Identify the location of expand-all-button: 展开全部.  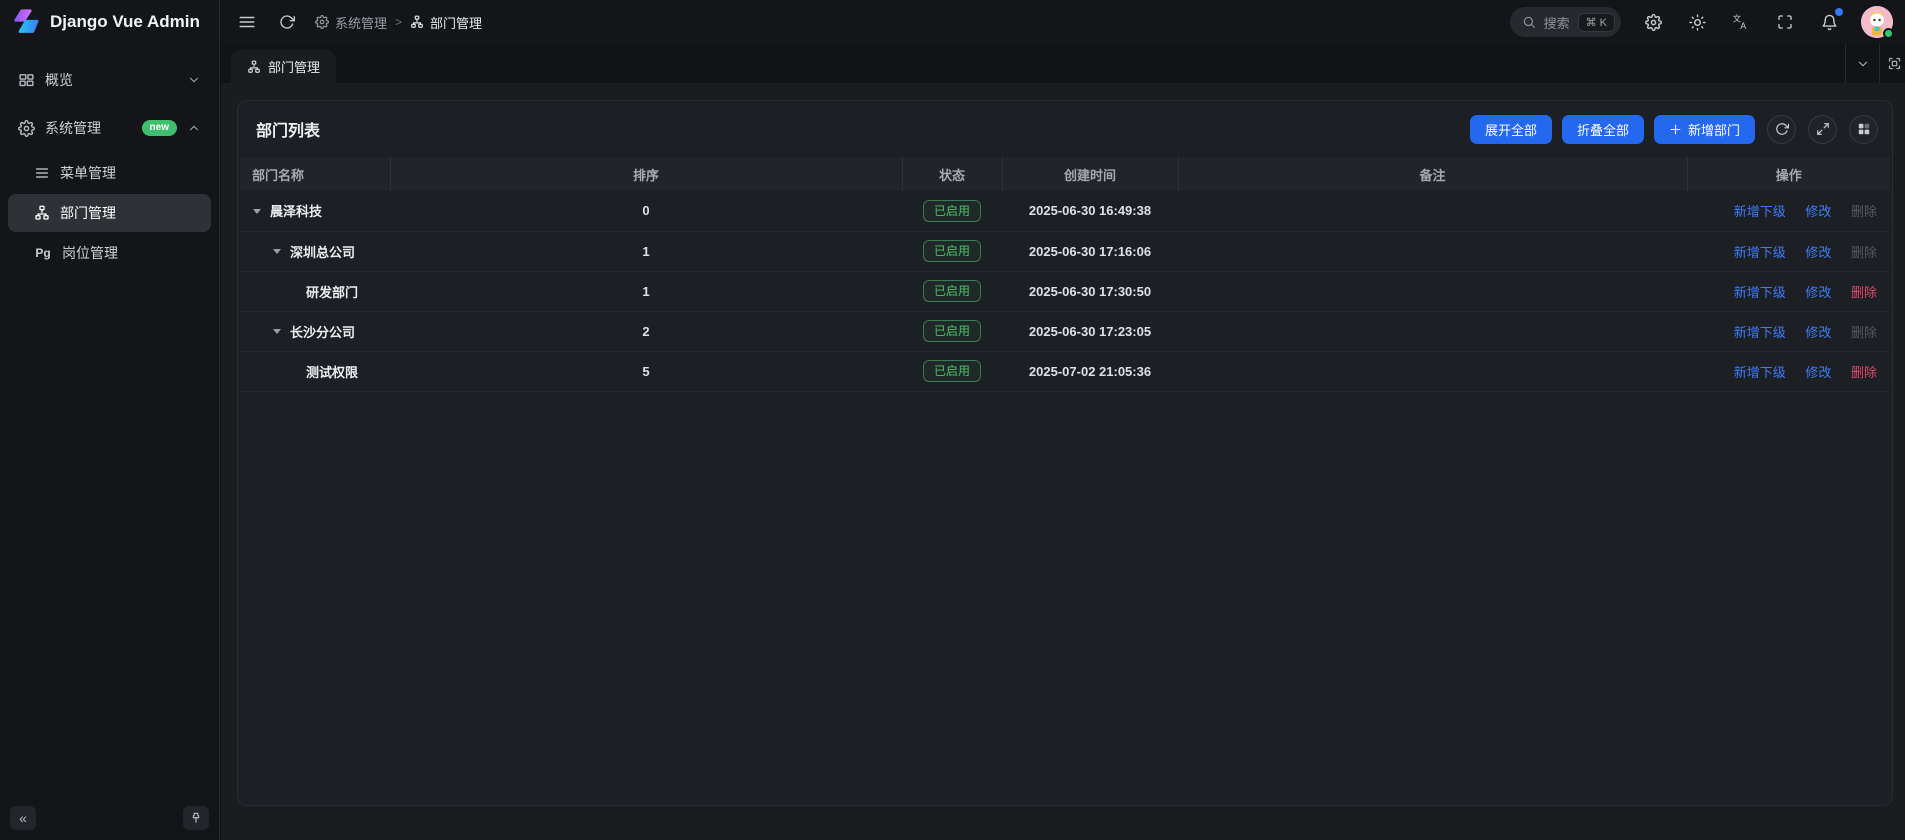
(1510, 129).